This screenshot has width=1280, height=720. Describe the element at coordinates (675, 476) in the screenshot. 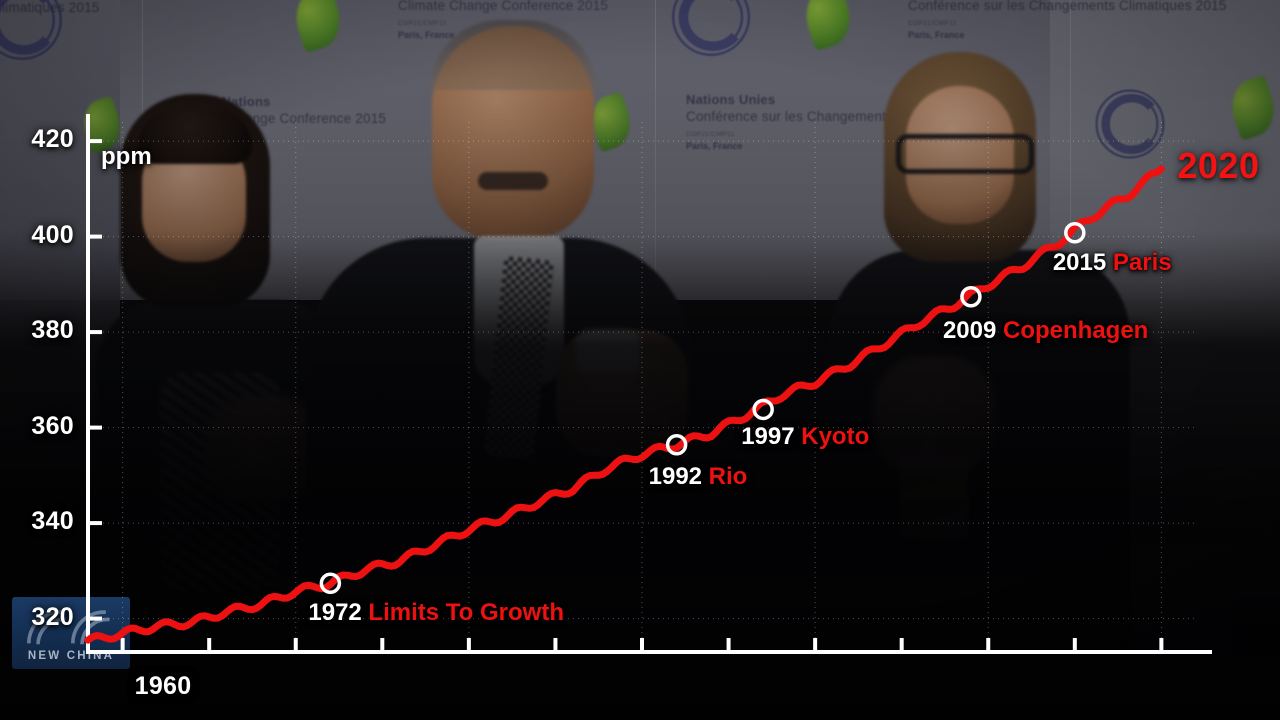

I see `annotation-year: 1992` at that location.